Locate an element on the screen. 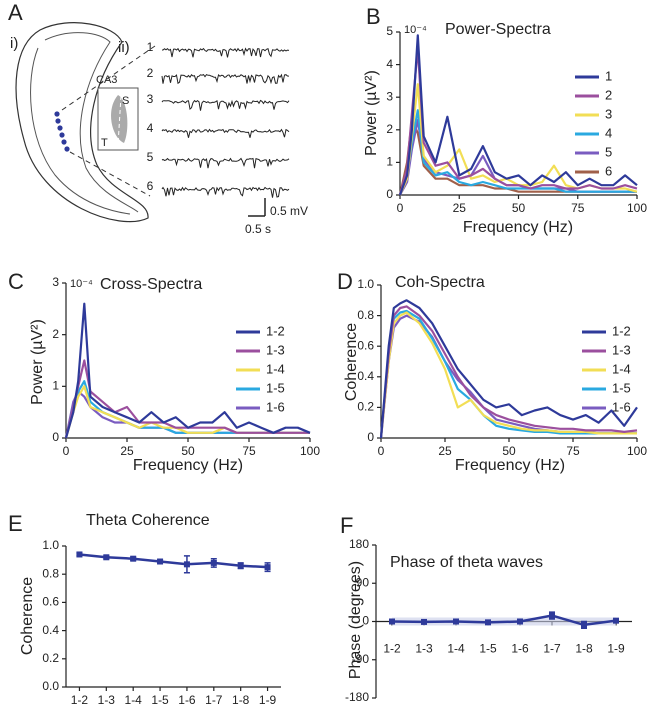 The image size is (657, 707). panel-letter: B is located at coordinates (373, 16).